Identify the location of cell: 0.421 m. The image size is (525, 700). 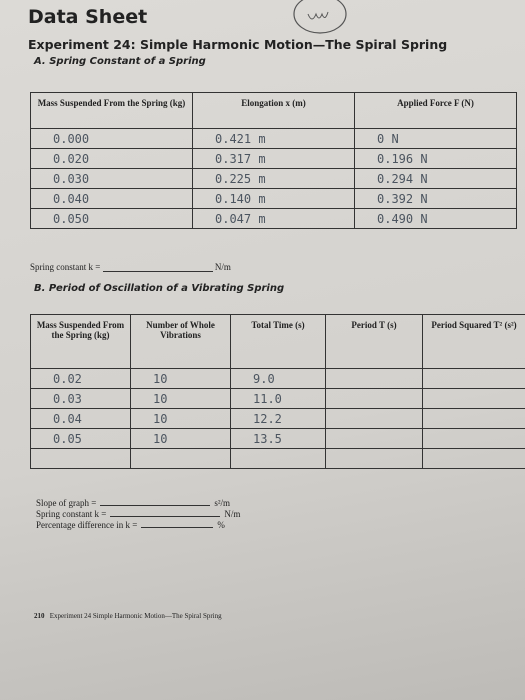
(273, 138).